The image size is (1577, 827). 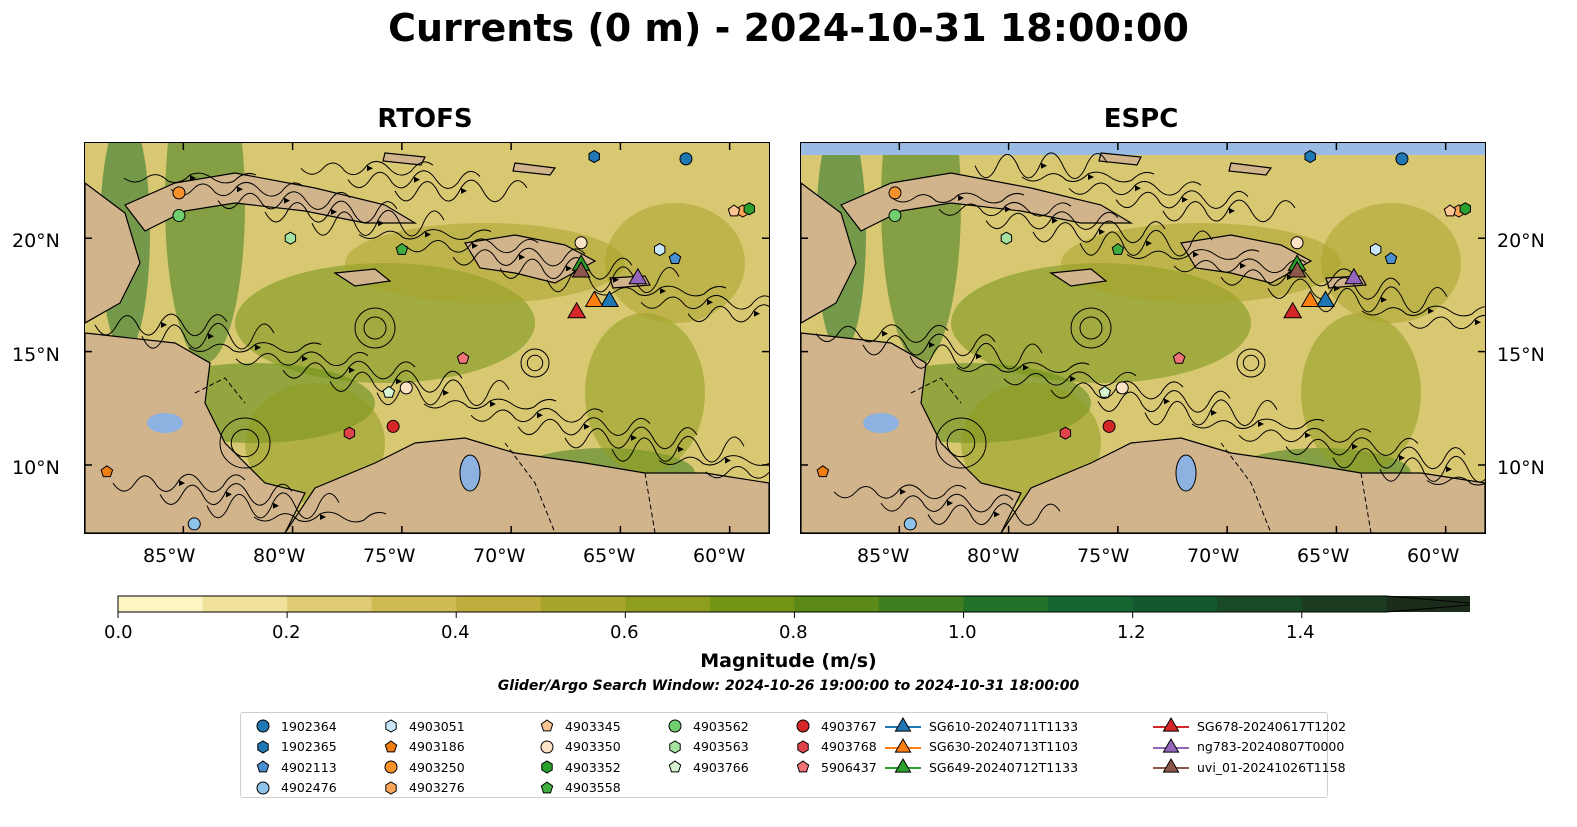 What do you see at coordinates (645, 393) in the screenshot?
I see `speed-patch` at bounding box center [645, 393].